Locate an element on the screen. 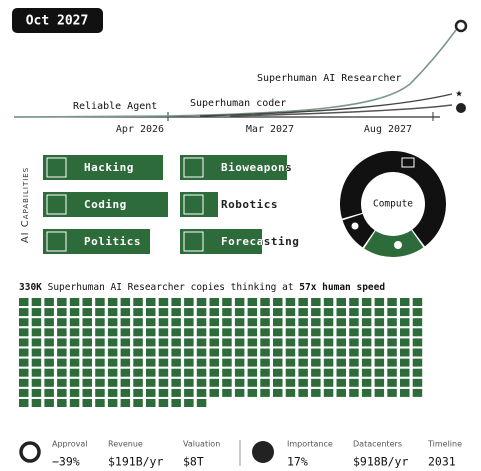 This screenshot has height=471, width=481. capability: Coding is located at coordinates (105, 204).